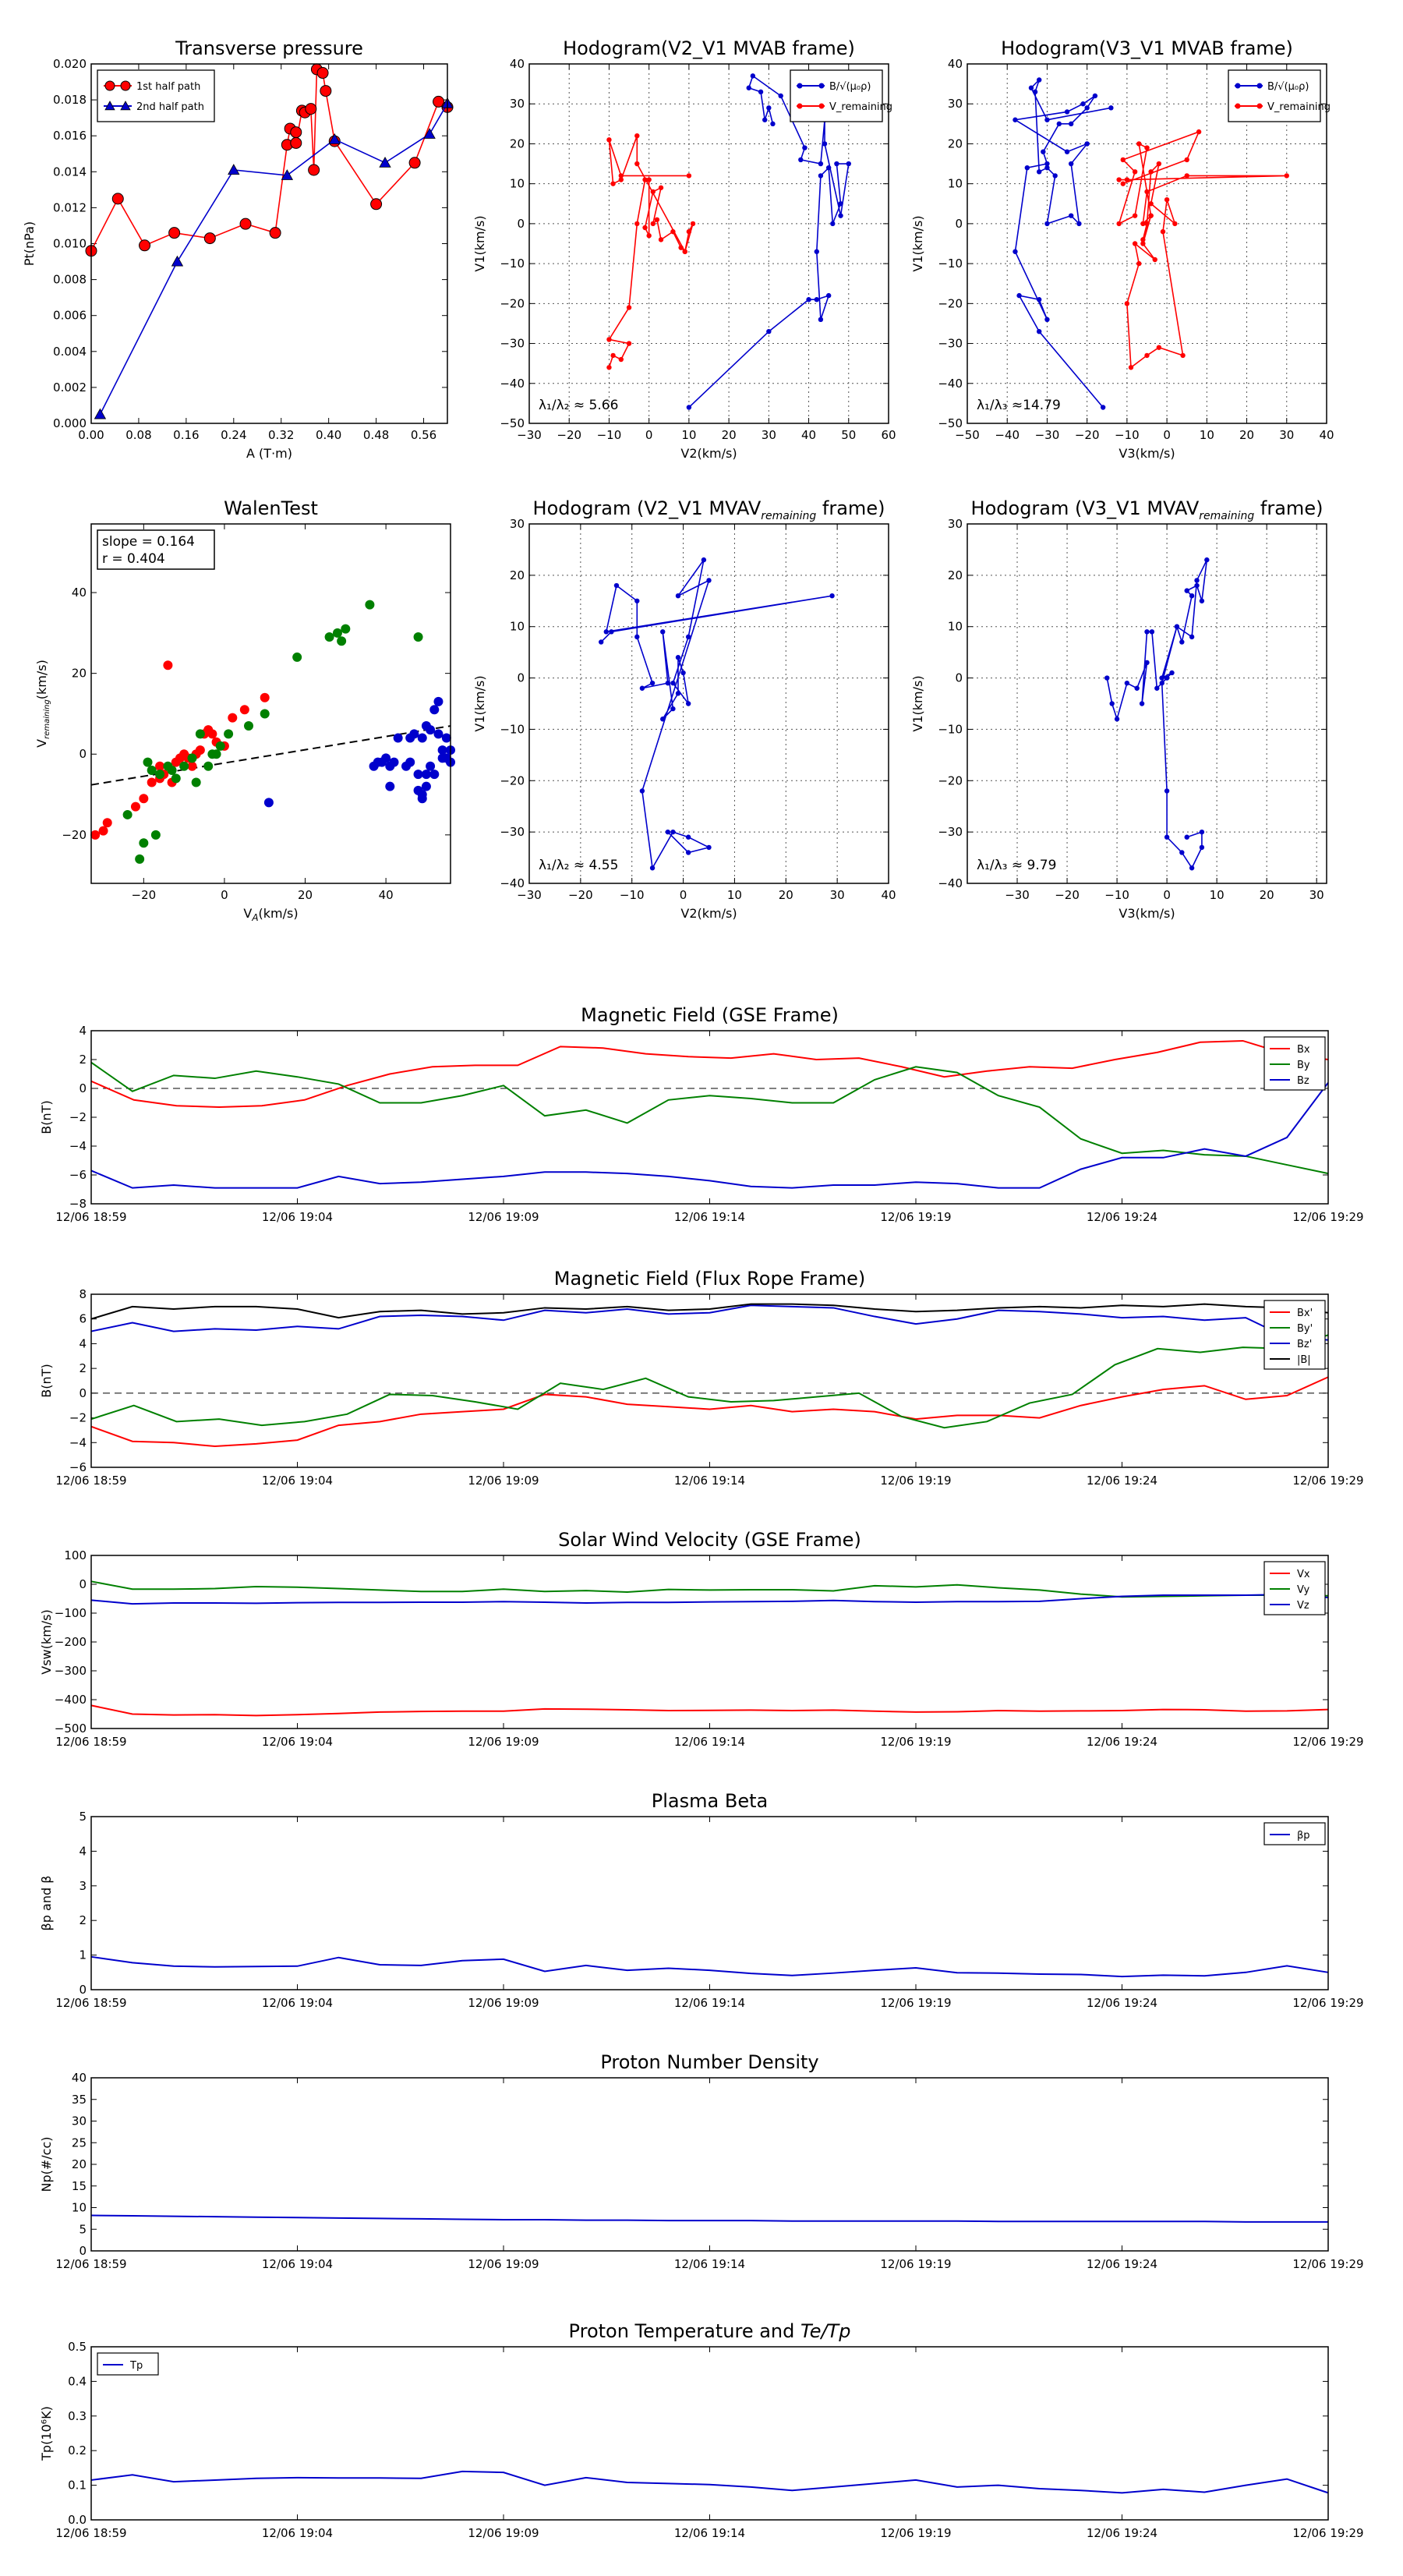  Describe the element at coordinates (1299, 107) in the screenshot. I see `legend-label: V_remaining` at that location.